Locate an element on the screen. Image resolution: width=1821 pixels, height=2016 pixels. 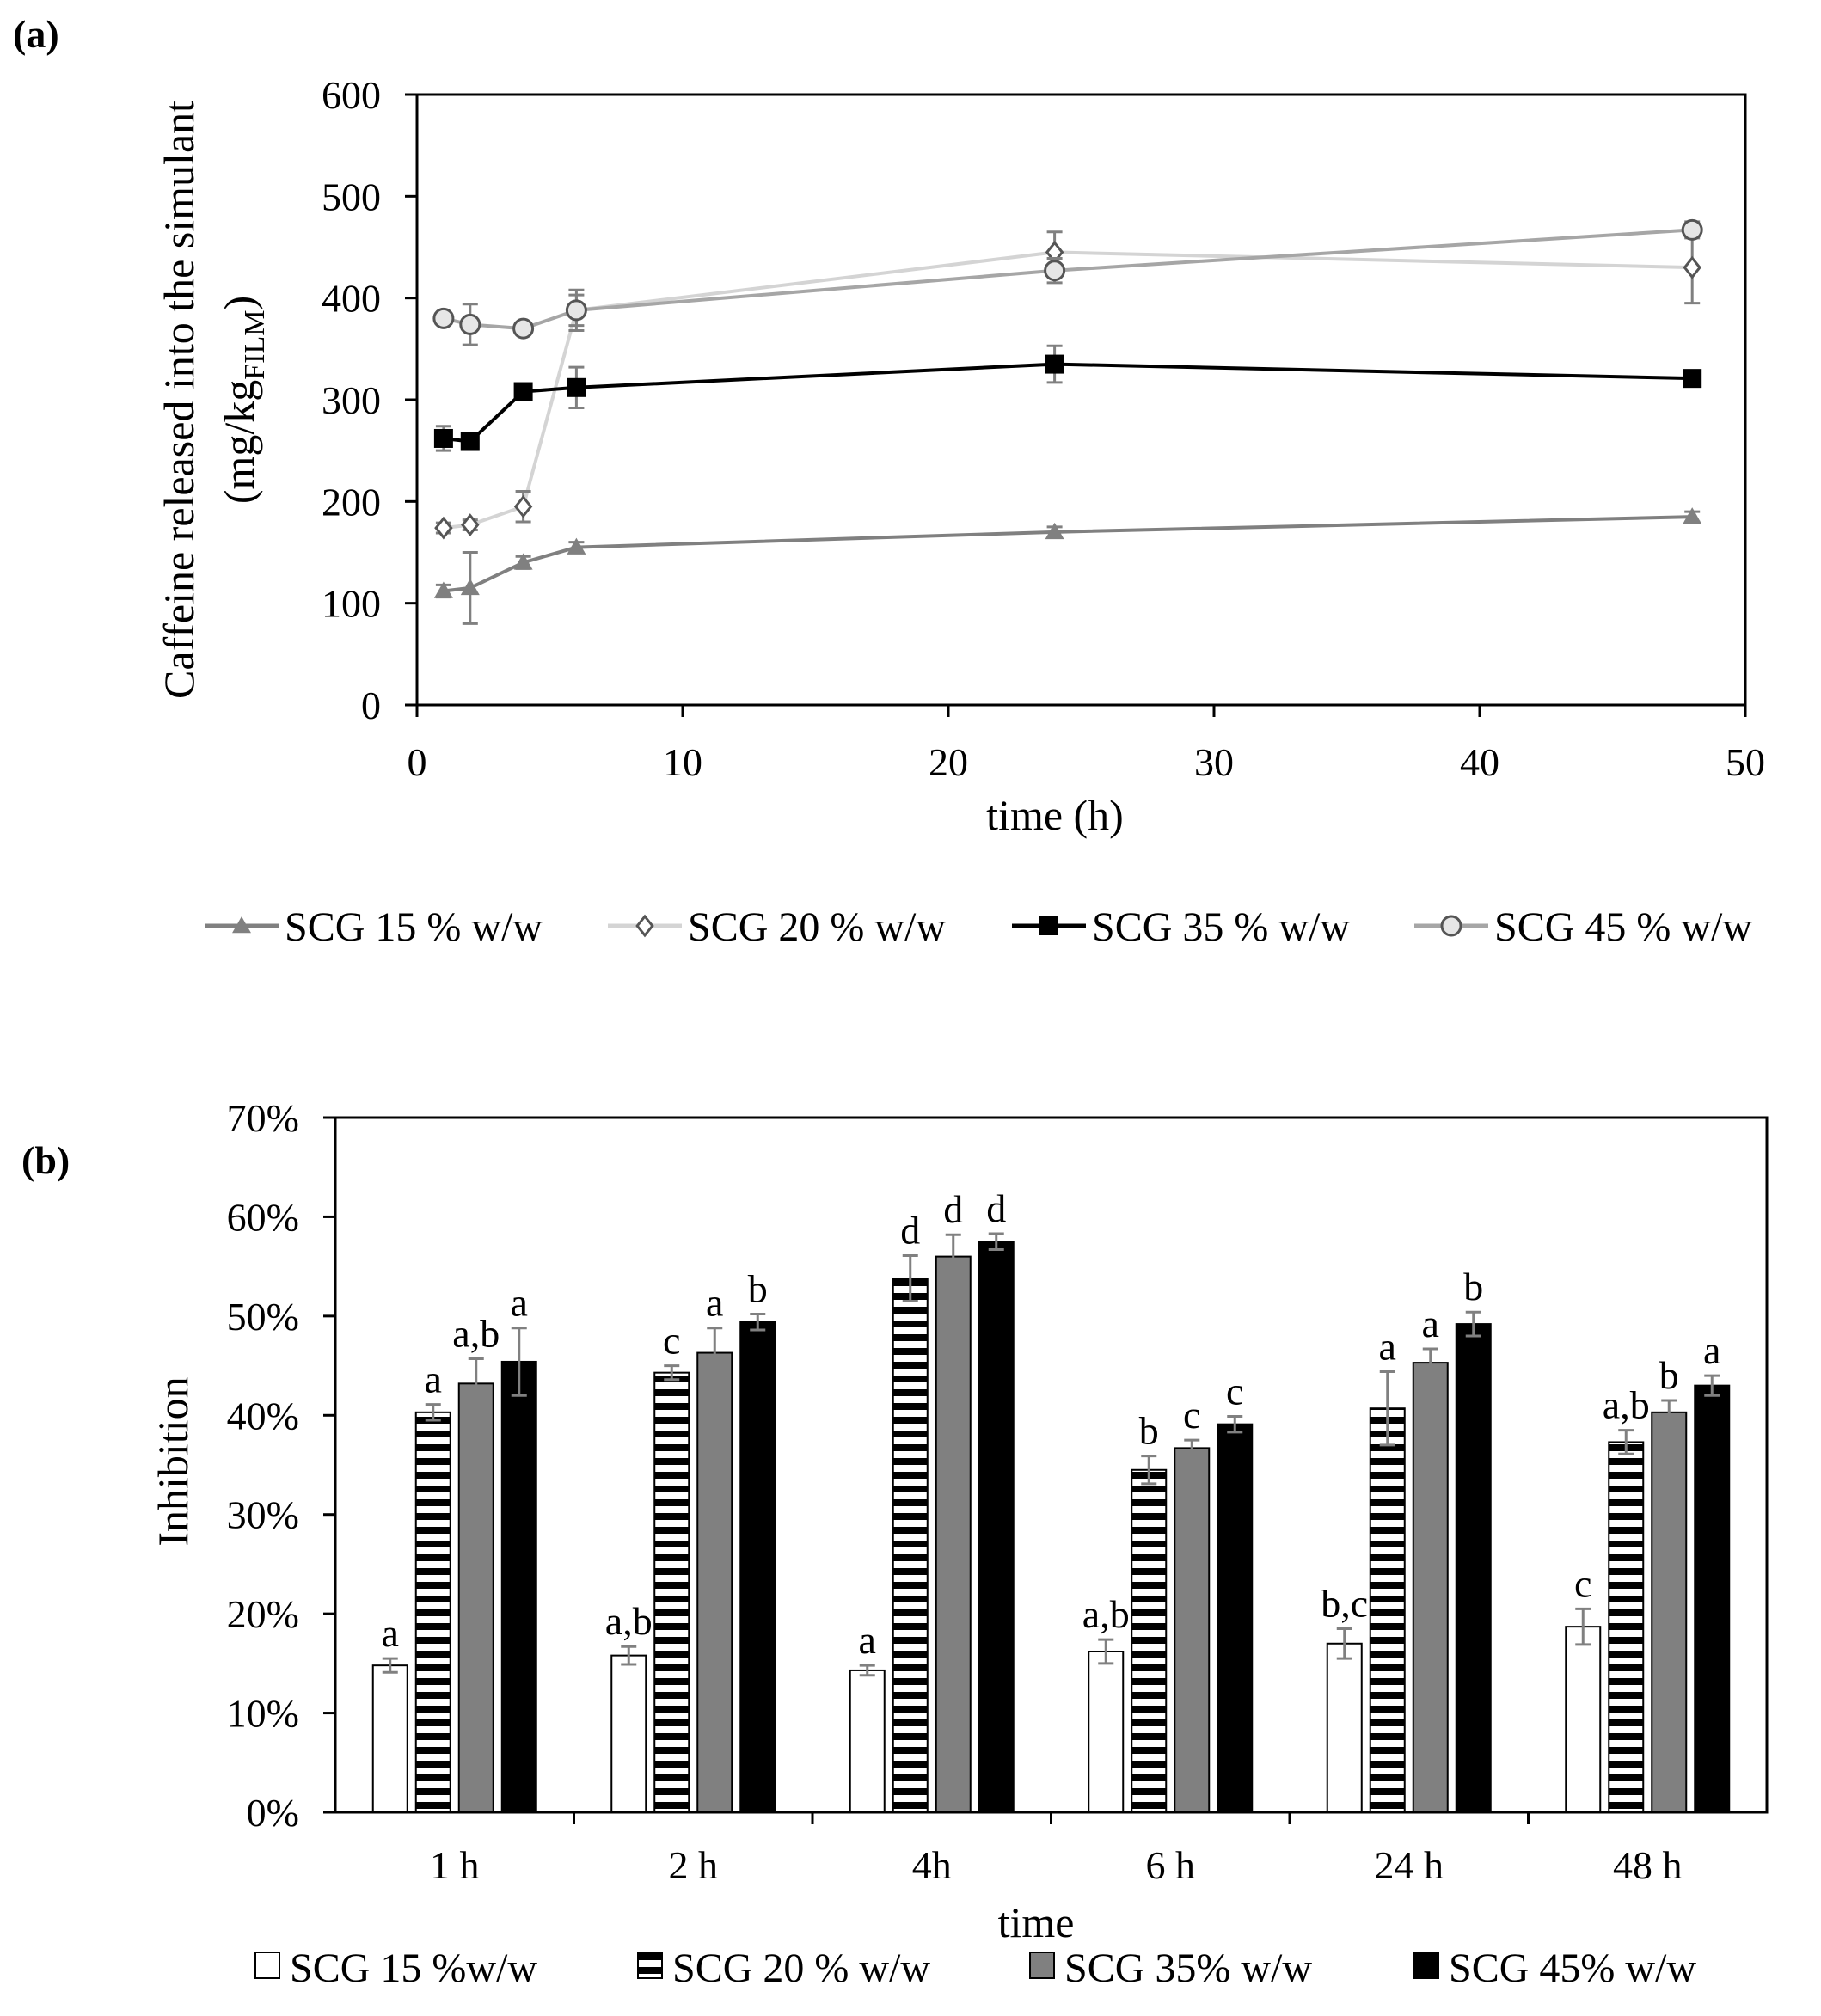
chart-a-series-line is located at coordinates (1068, 403).